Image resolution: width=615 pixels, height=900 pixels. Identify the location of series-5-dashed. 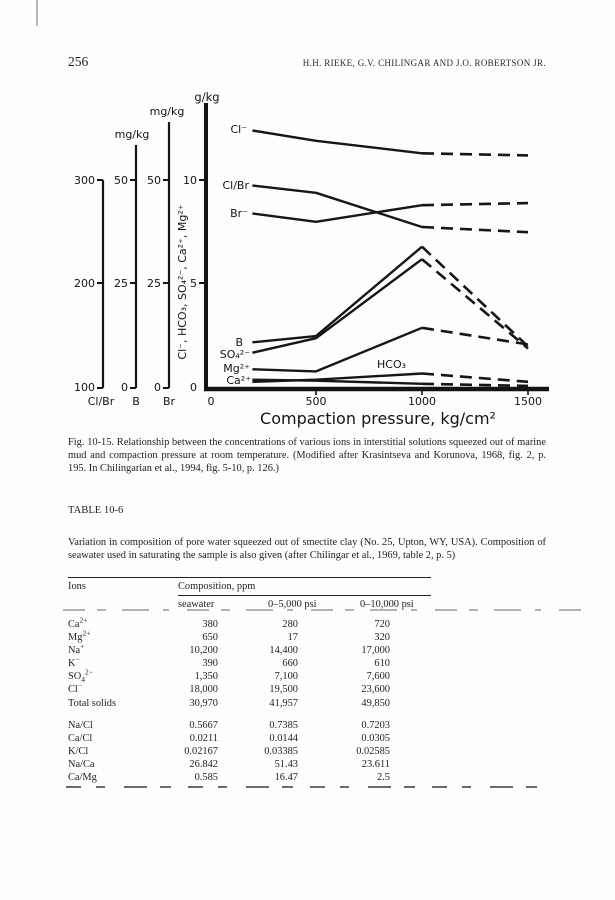
(475, 336).